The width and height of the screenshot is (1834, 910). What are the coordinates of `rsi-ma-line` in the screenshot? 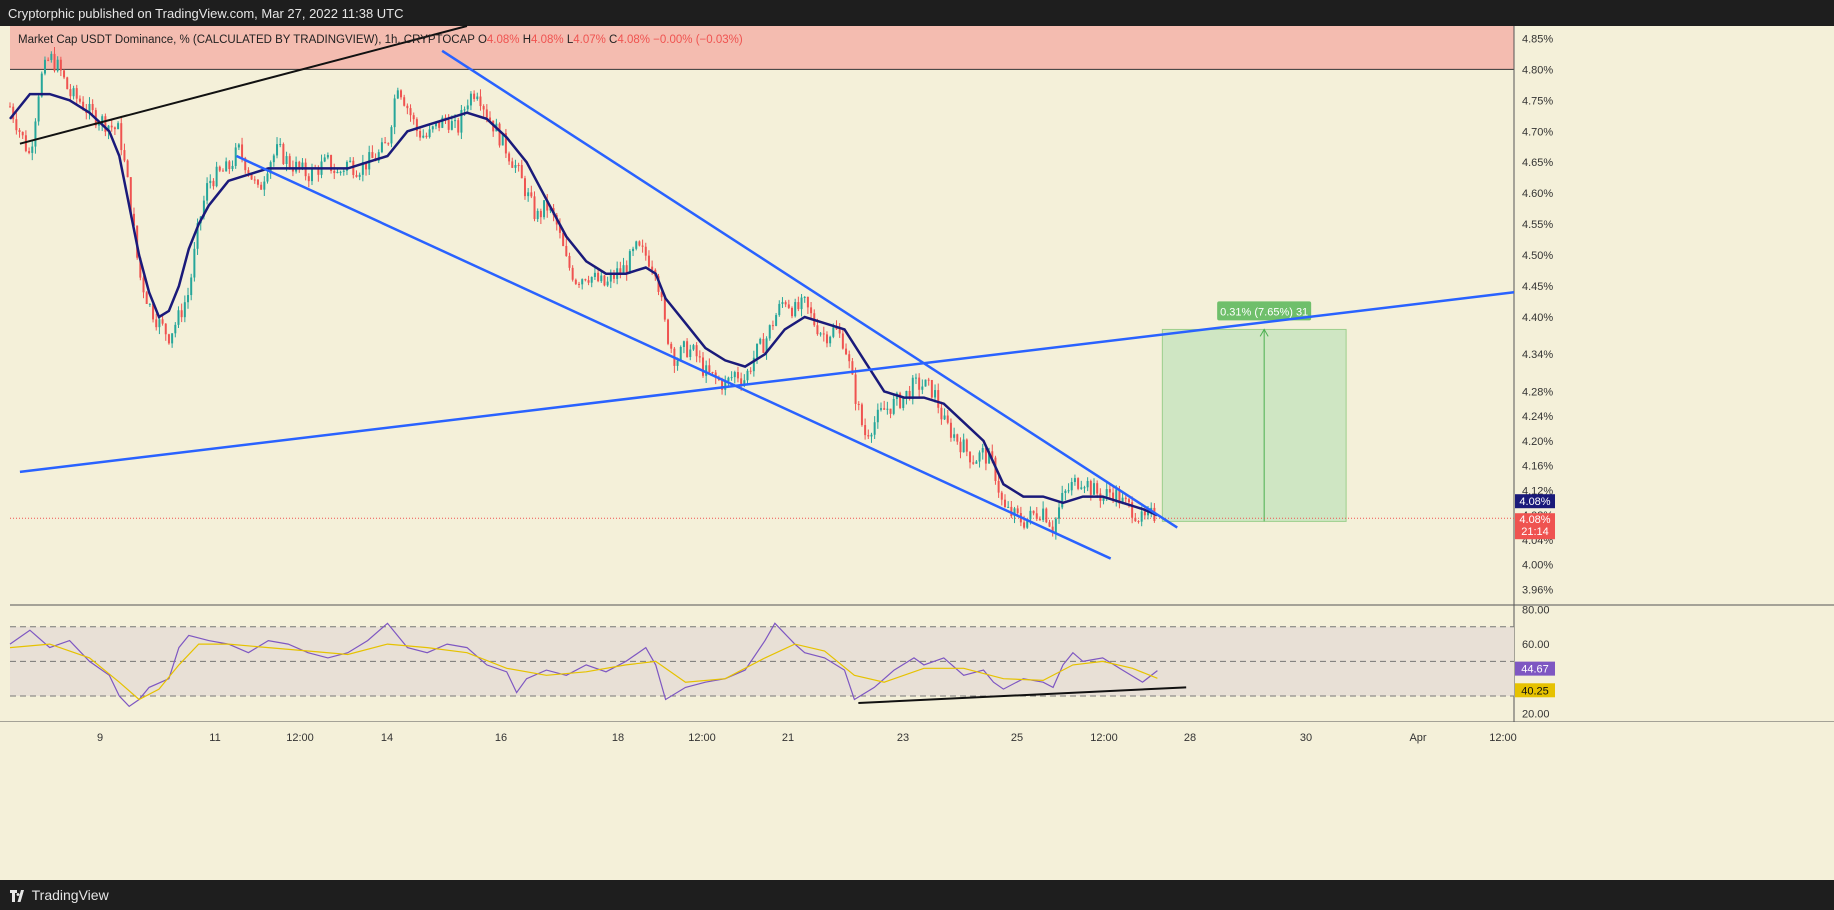 It's located at (583, 672).